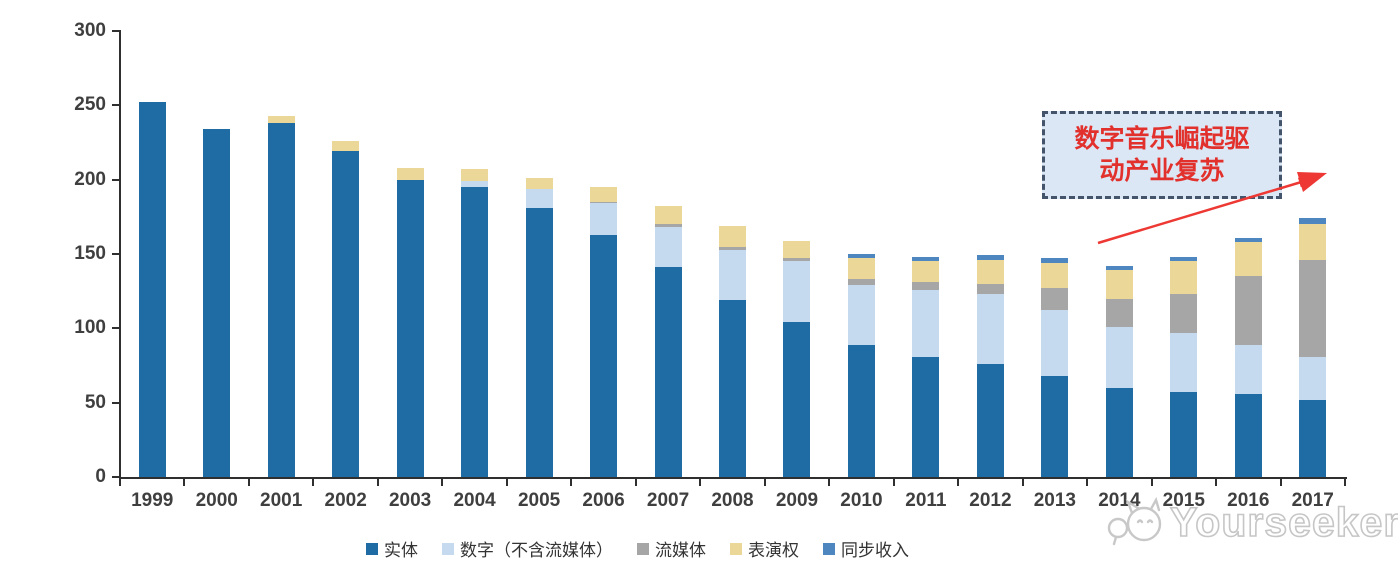 This screenshot has height=582, width=1398. I want to click on legend-item: 流媒体, so click(671, 548).